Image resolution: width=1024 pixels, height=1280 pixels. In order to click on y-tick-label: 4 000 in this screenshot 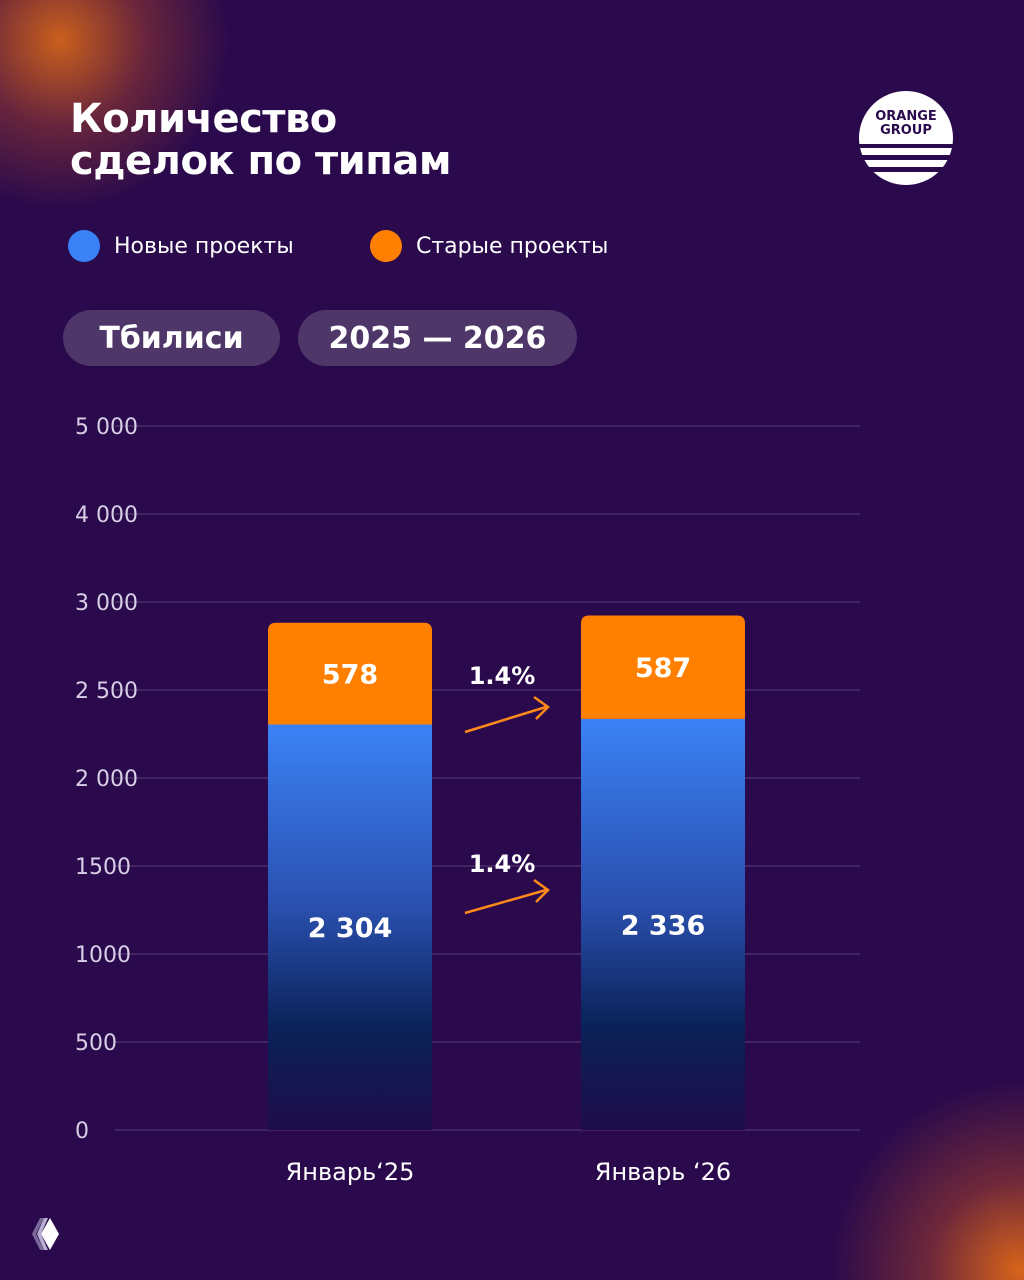, I will do `click(106, 515)`.